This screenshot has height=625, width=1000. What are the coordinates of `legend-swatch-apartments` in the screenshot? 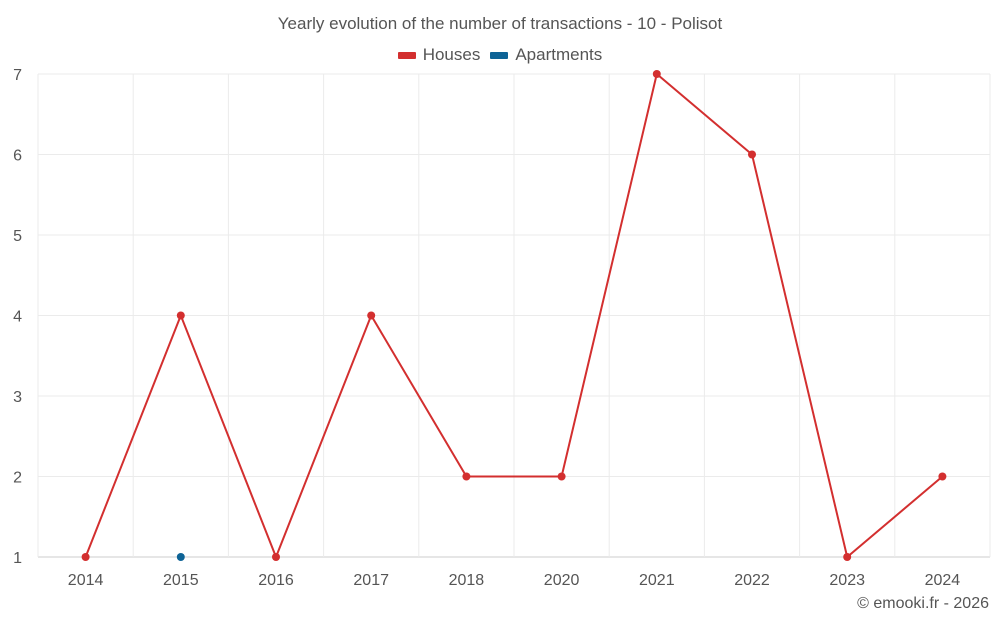 It's located at (499, 55).